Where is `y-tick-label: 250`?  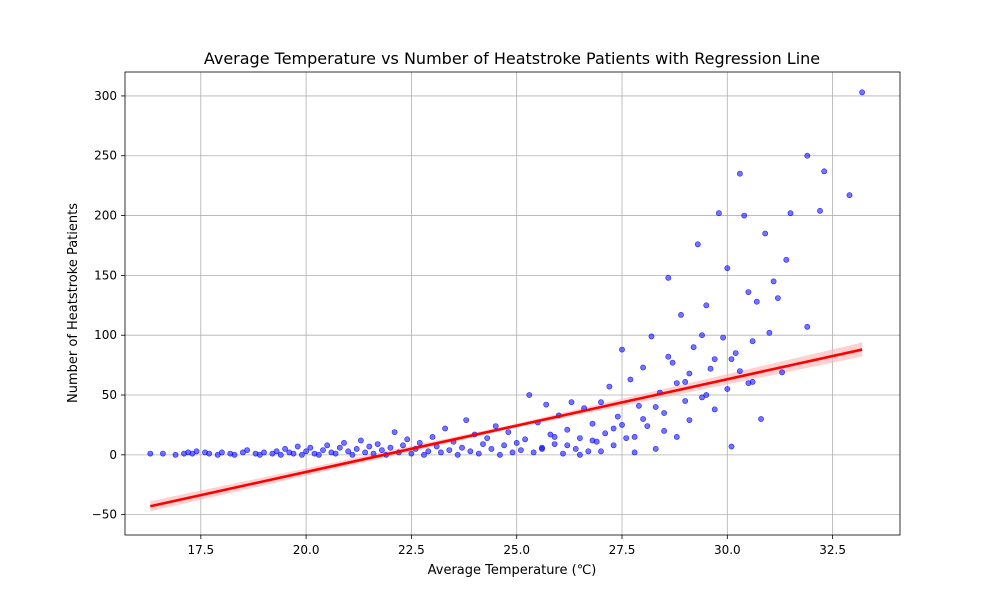 y-tick-label: 250 is located at coordinates (105, 156).